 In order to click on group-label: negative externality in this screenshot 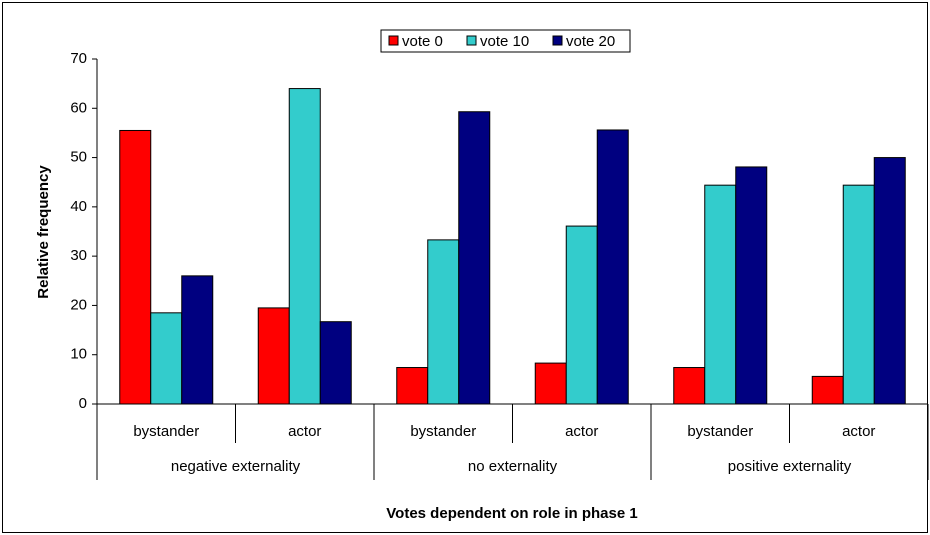, I will do `click(236, 466)`.